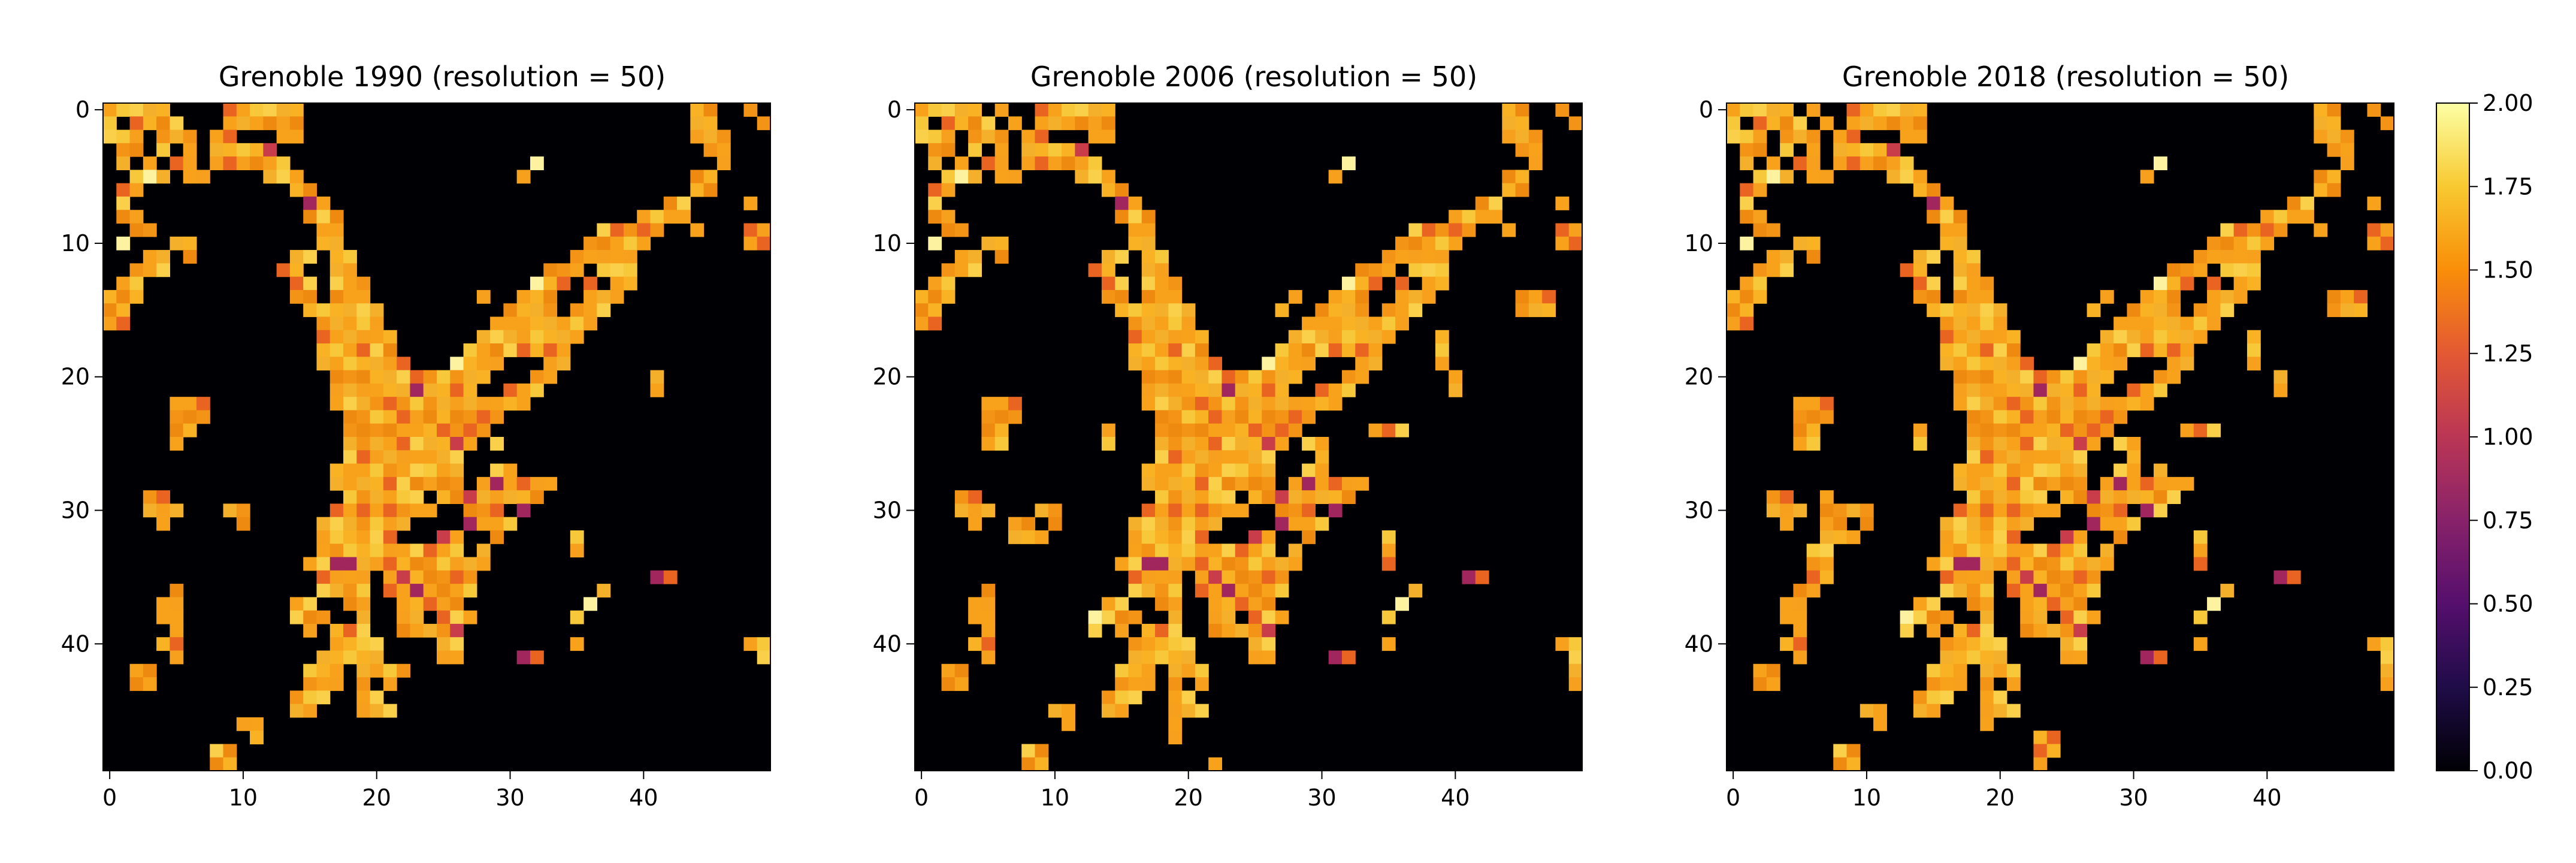 Image resolution: width=2576 pixels, height=863 pixels. I want to click on colorbar-tick-label: 0.50, so click(2508, 604).